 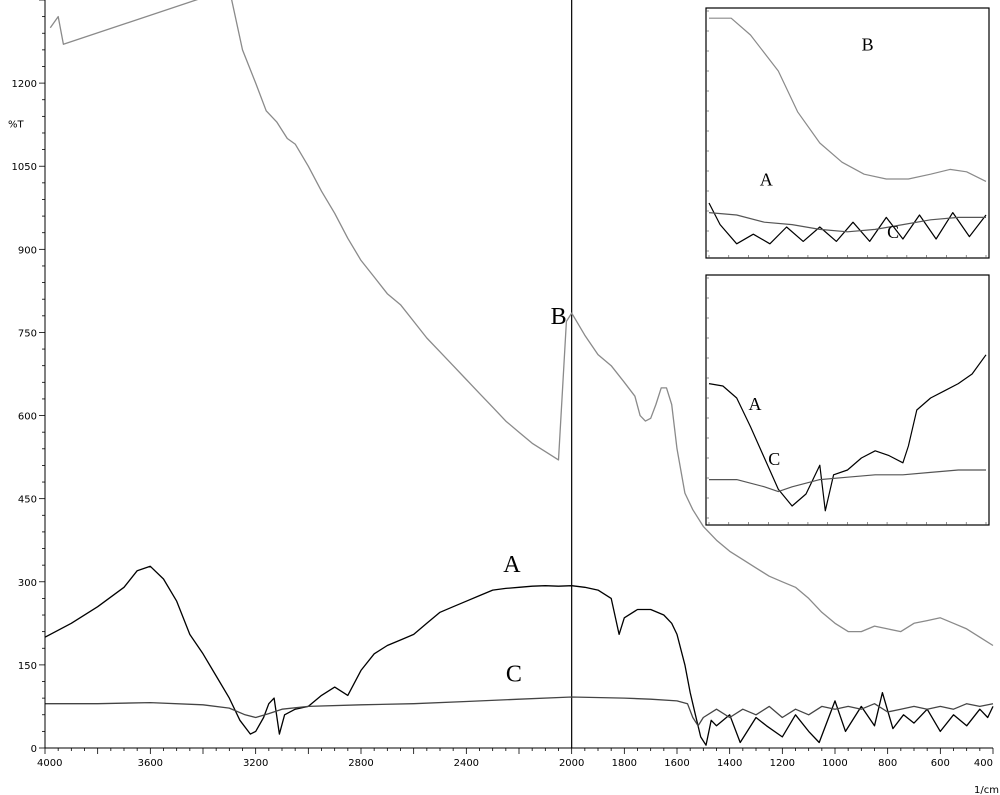 I want to click on x-tick-label: 1200, so click(x=782, y=763).